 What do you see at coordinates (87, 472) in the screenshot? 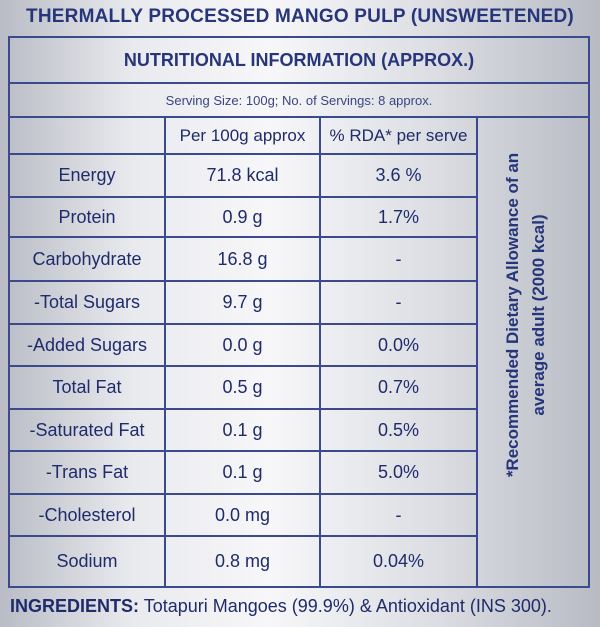
I see `table-cell-nutrient: -Trans Fat` at bounding box center [87, 472].